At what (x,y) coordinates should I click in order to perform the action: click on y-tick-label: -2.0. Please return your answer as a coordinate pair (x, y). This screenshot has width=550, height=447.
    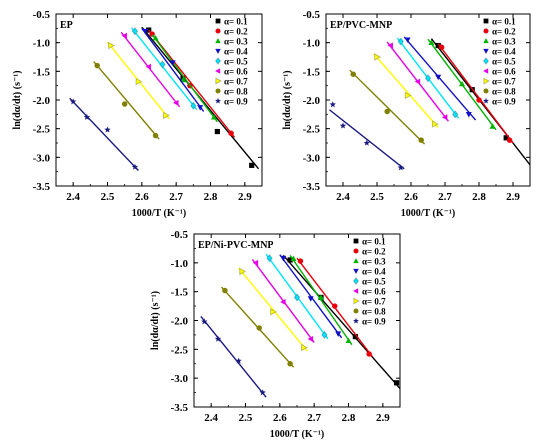
    Looking at the image, I should click on (42, 101).